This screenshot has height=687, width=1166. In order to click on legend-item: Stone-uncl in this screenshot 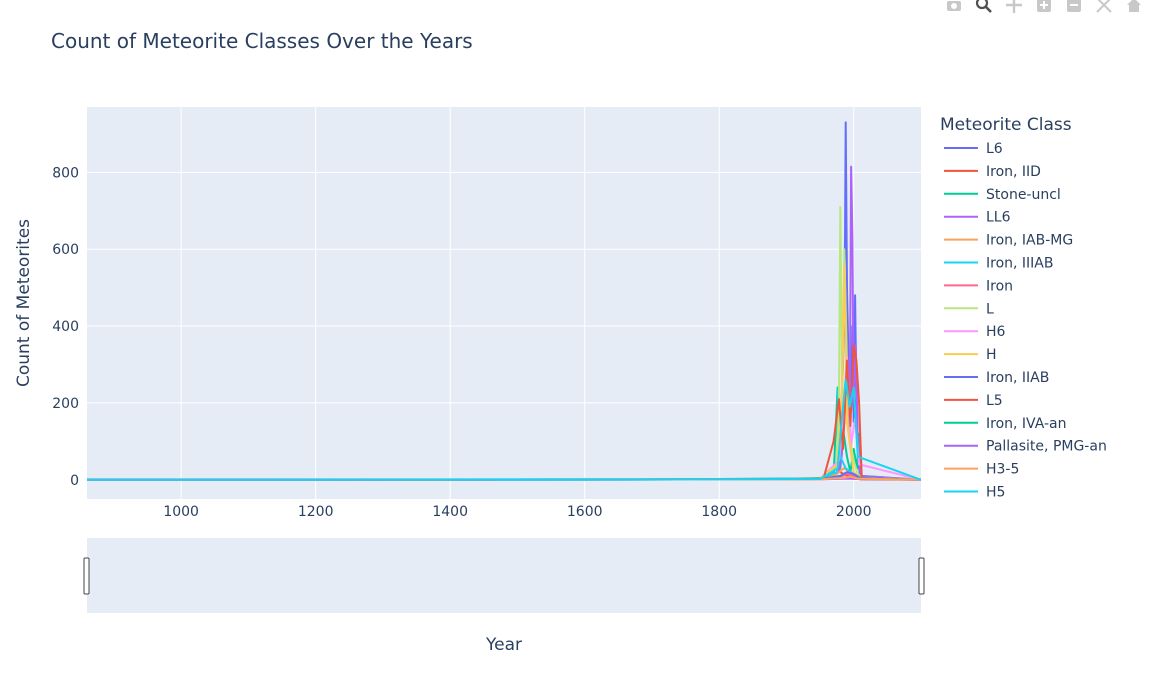, I will do `click(1002, 195)`.